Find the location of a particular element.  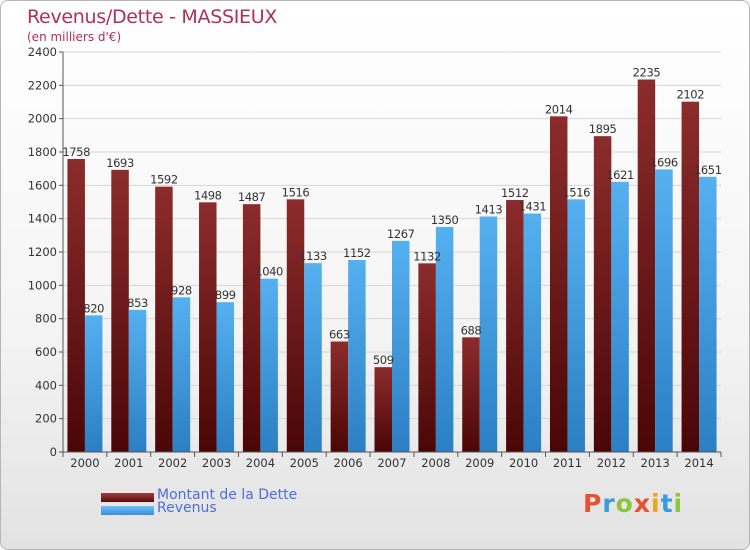

data-label-revenus: 1651 is located at coordinates (708, 170).